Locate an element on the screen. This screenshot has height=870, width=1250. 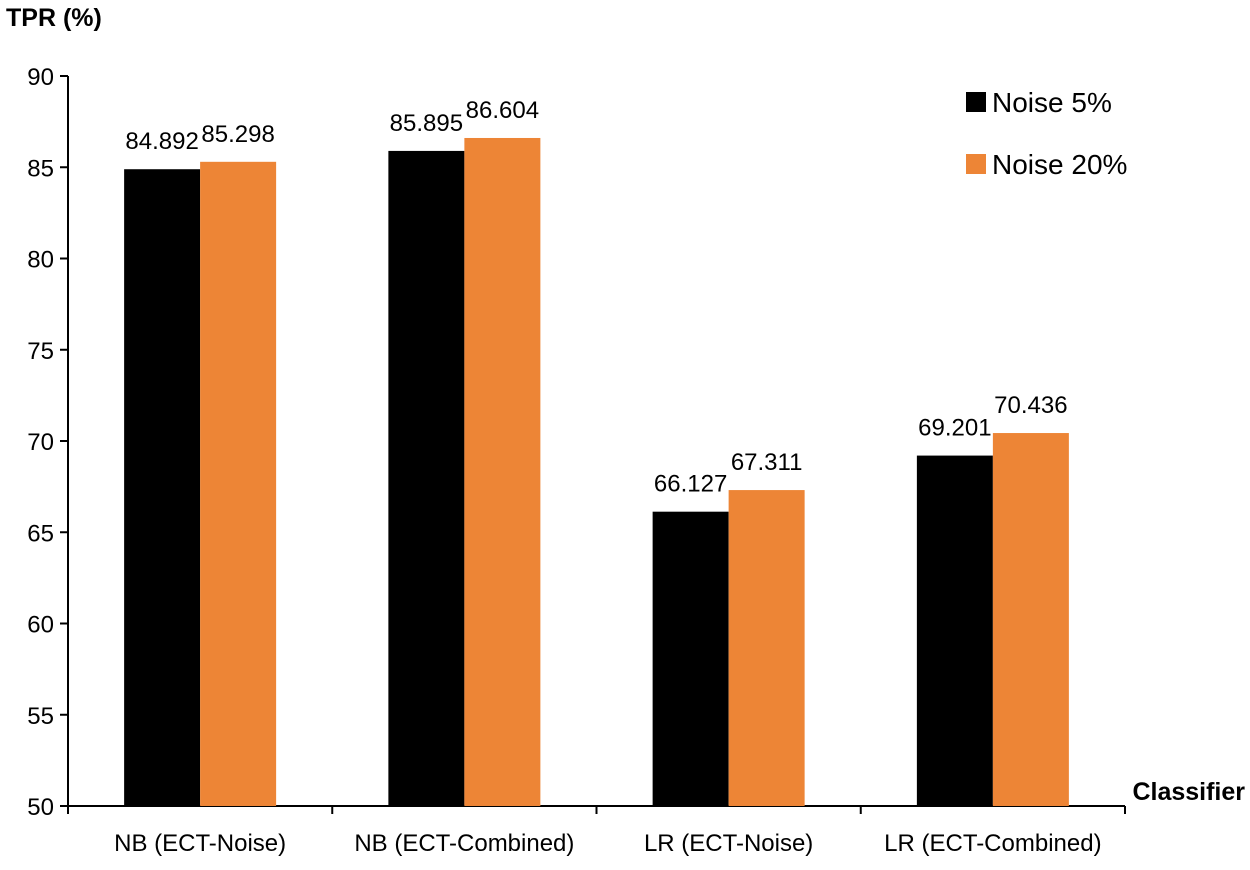
legend-label: Noise 20% is located at coordinates (1059, 164).